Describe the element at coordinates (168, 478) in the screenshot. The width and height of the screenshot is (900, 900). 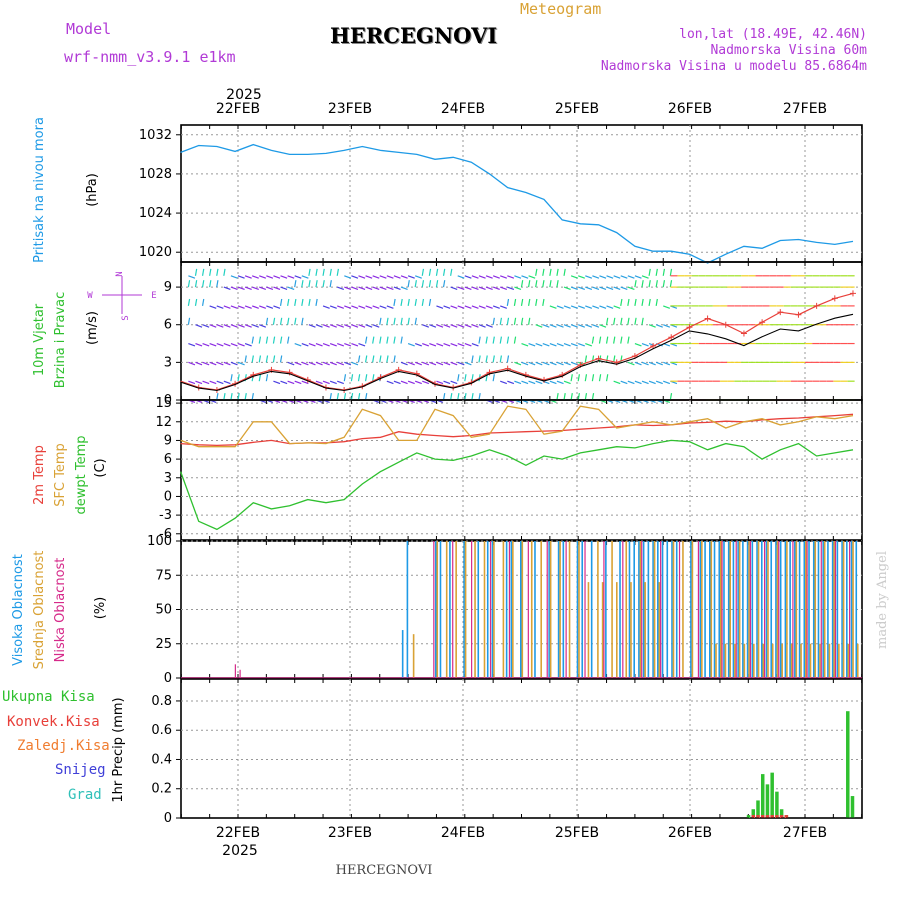
I see `y-tick-label: 3` at that location.